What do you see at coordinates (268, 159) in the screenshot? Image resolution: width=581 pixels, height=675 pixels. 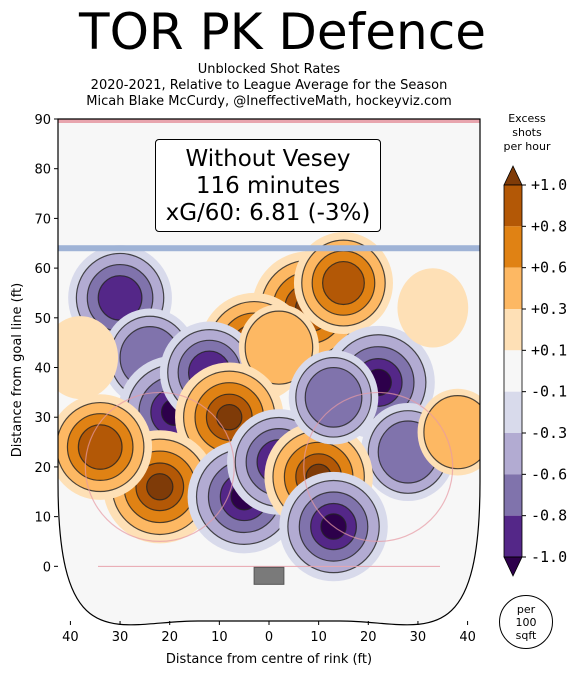 I see `annotation-player: Without Vesey` at bounding box center [268, 159].